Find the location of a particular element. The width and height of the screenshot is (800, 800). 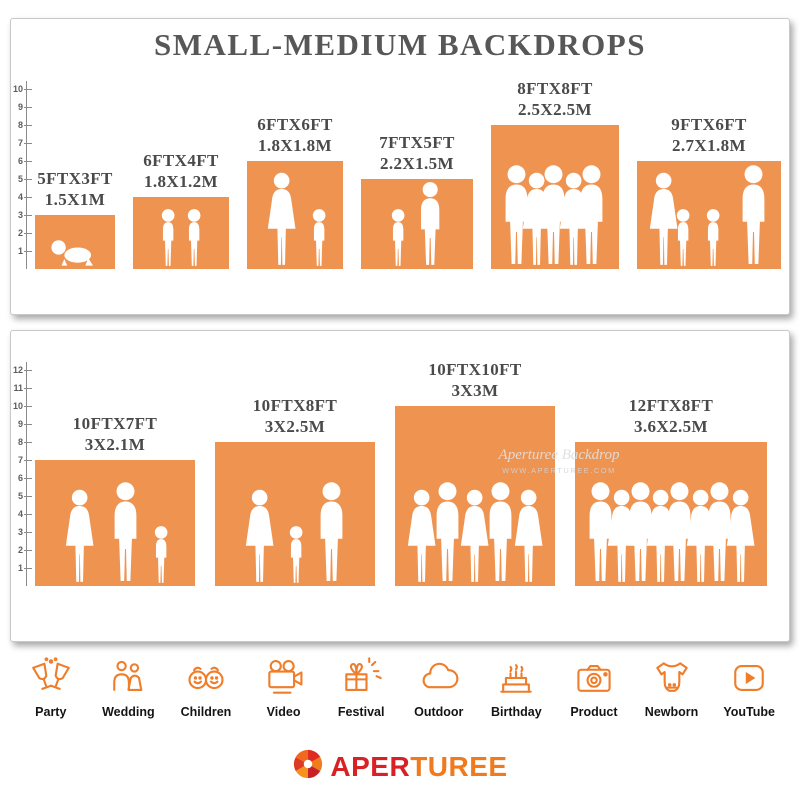

backdrop-size-label: 10FTX7FT 3X2.1M is located at coordinates (115, 434).